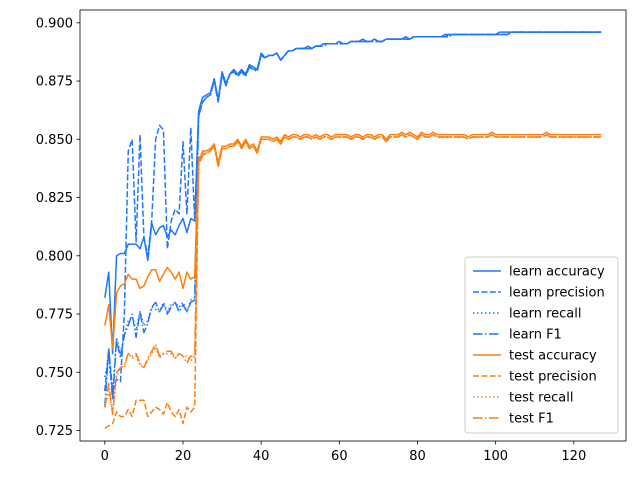 This screenshot has width=640, height=480. I want to click on x-tick-label: 100, so click(495, 456).